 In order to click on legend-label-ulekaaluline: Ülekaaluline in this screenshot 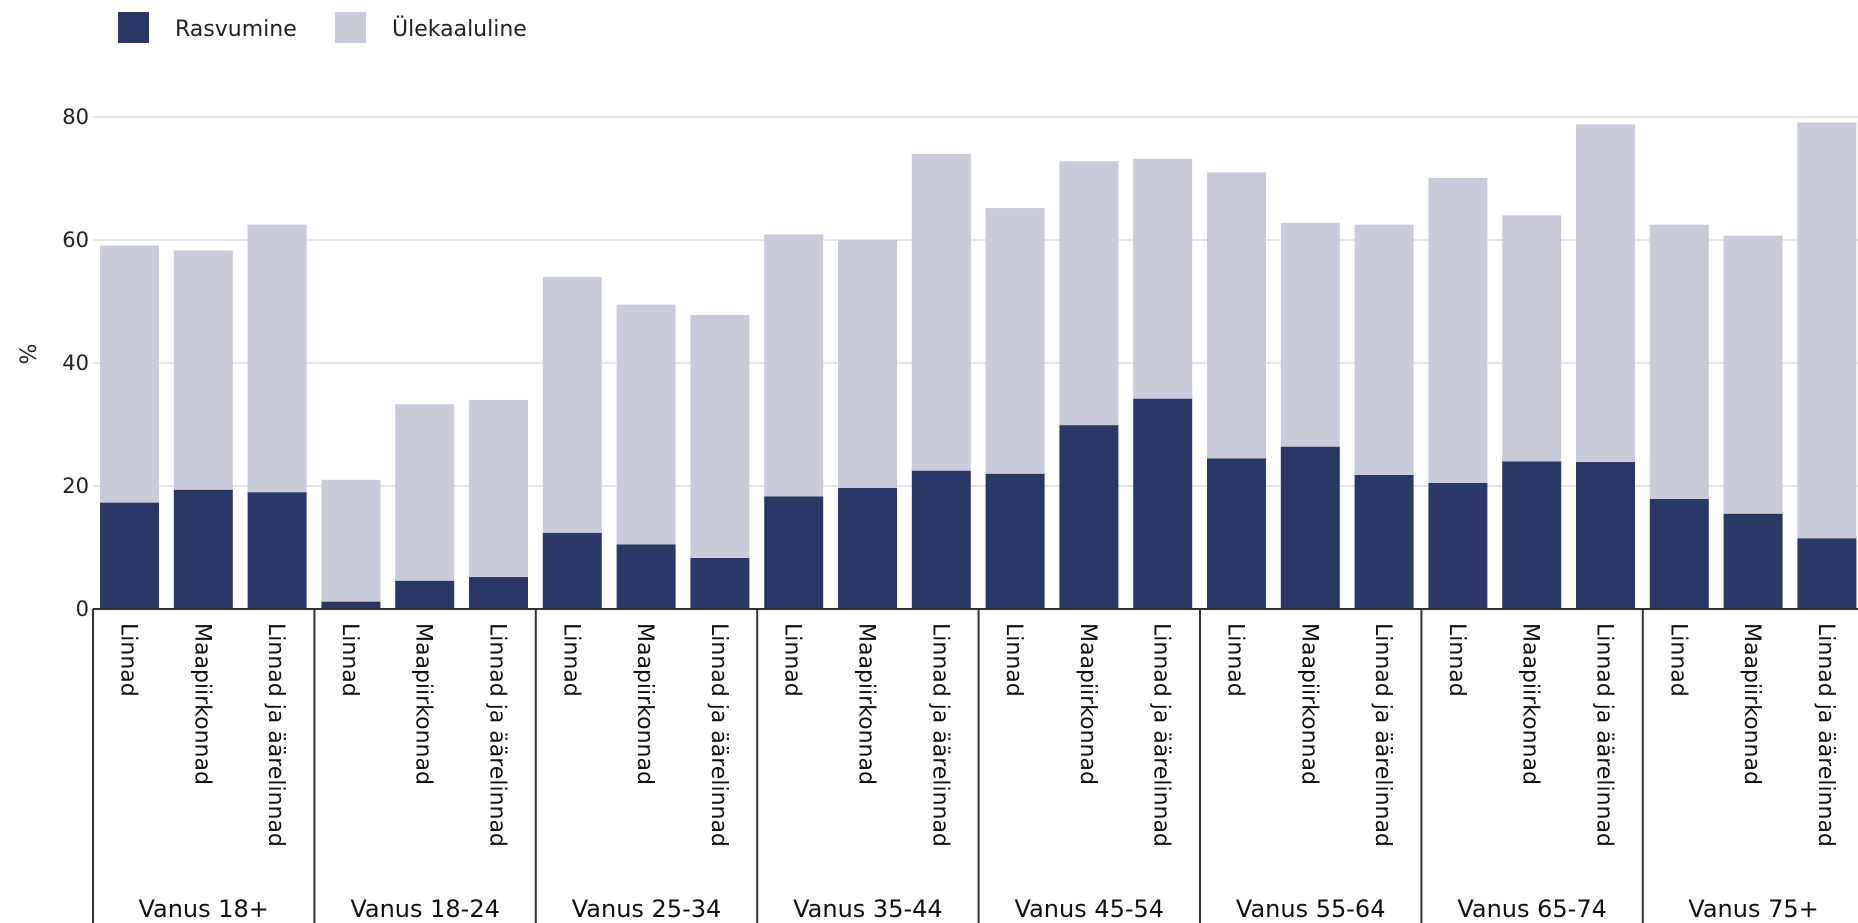, I will do `click(459, 29)`.